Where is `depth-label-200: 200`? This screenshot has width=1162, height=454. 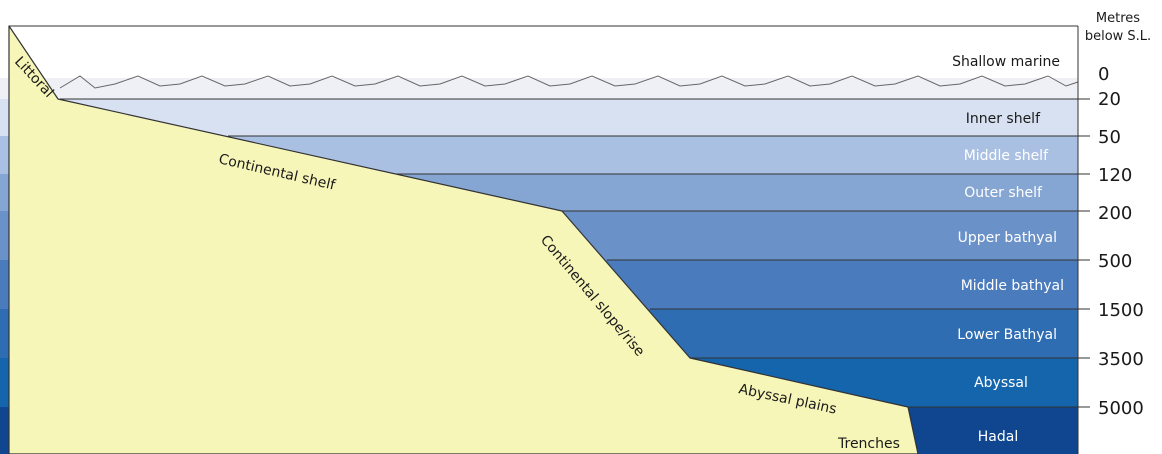
depth-label-200: 200 is located at coordinates (1115, 213).